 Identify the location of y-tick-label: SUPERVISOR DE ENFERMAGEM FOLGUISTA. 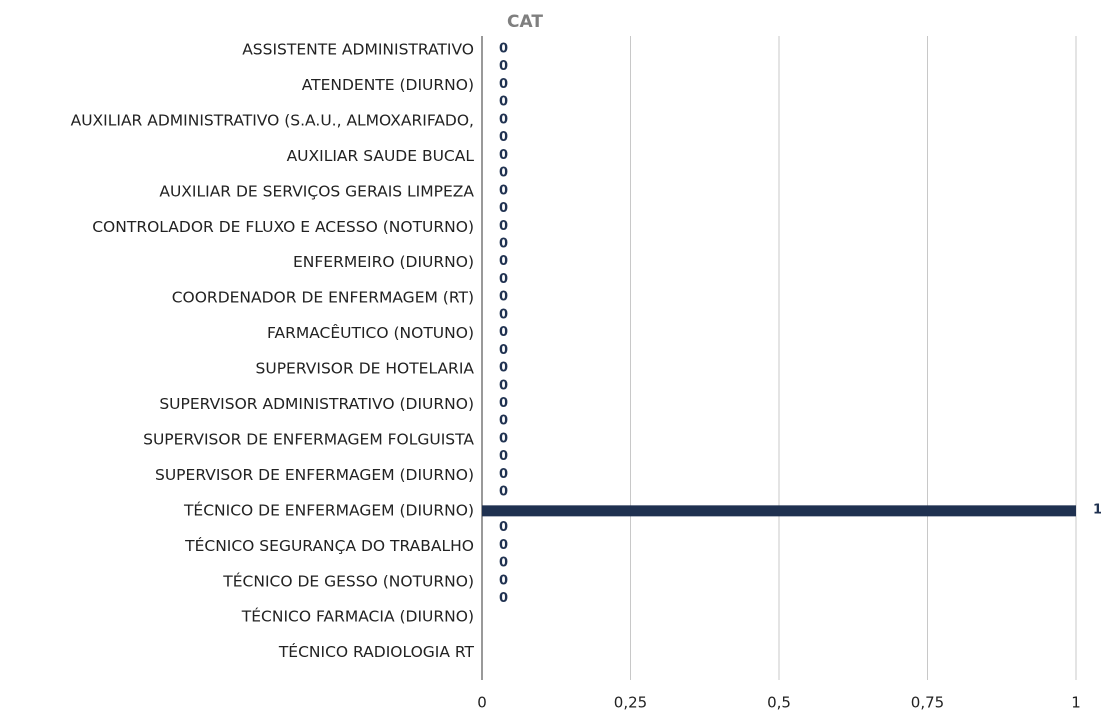
(308, 439).